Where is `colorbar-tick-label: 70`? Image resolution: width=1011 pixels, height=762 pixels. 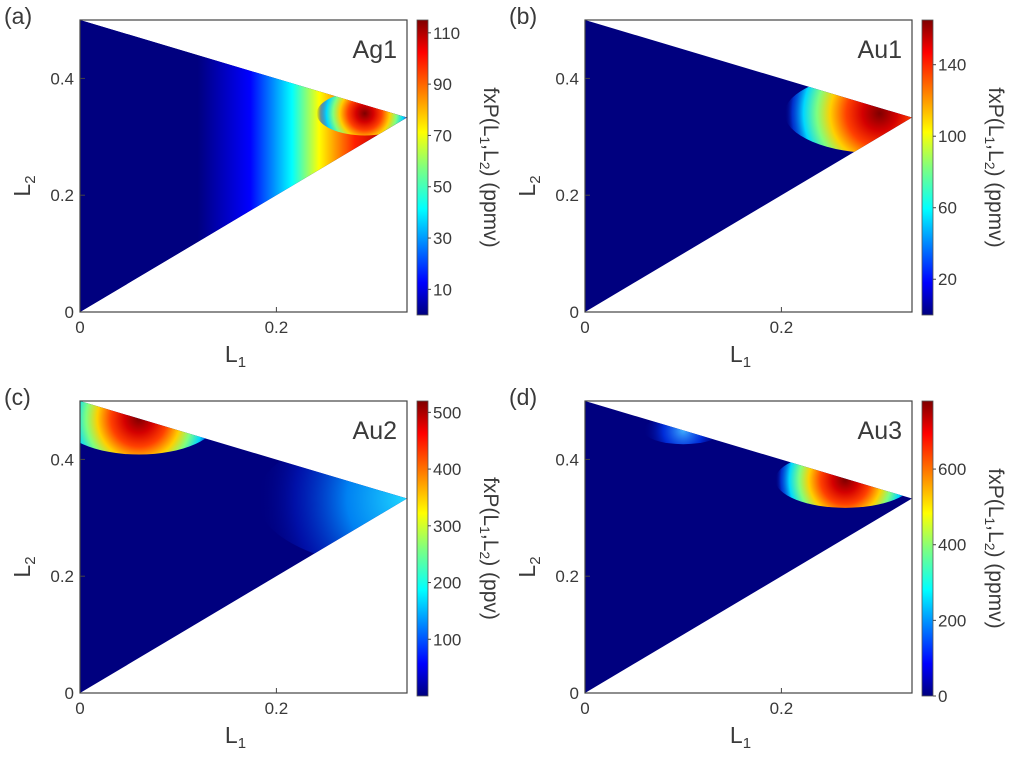 colorbar-tick-label: 70 is located at coordinates (442, 135).